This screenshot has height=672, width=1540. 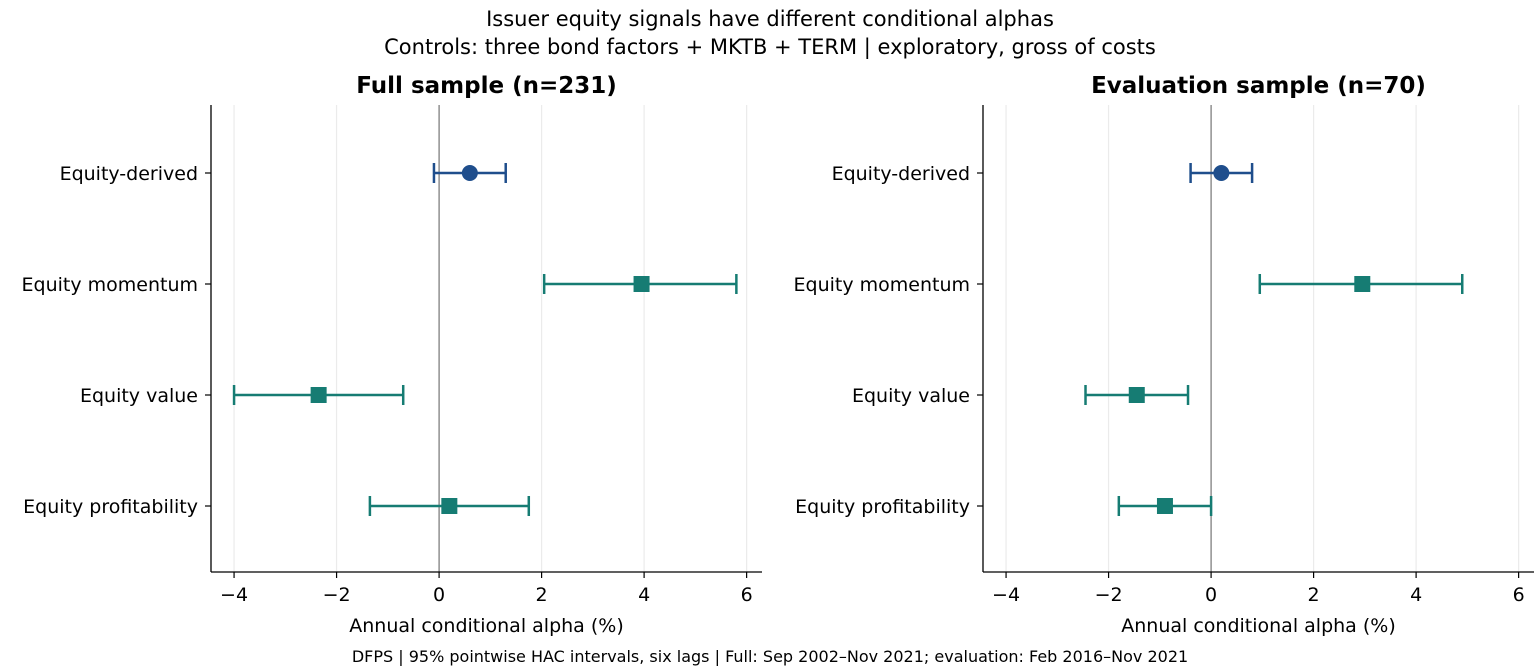 What do you see at coordinates (1258, 86) in the screenshot?
I see `panel-title: Evaluation sample (n=70)` at bounding box center [1258, 86].